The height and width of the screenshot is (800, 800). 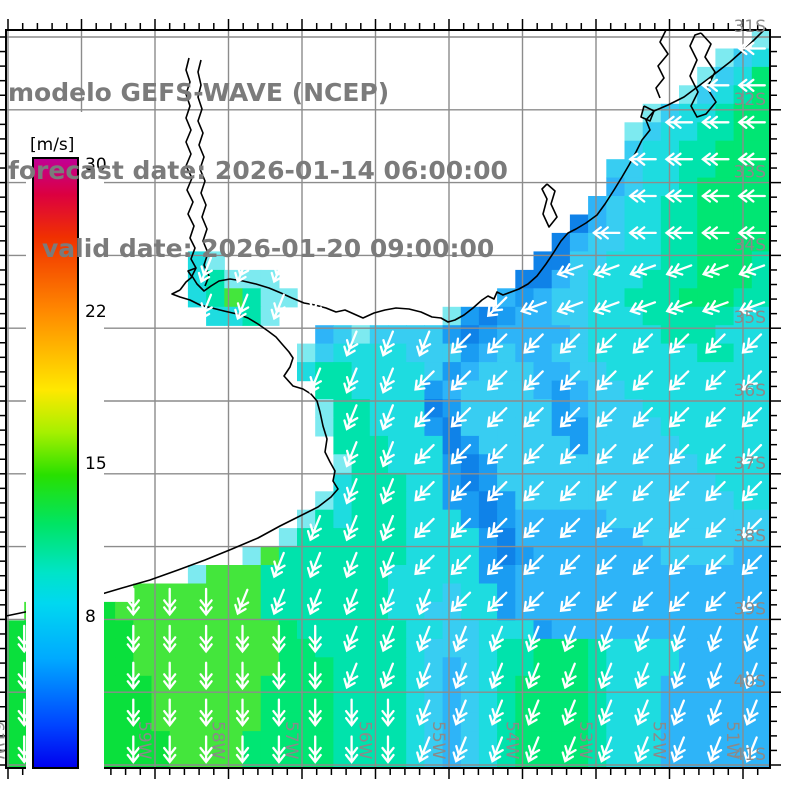 I want to click on latitude-label: 32S, so click(x=750, y=100).